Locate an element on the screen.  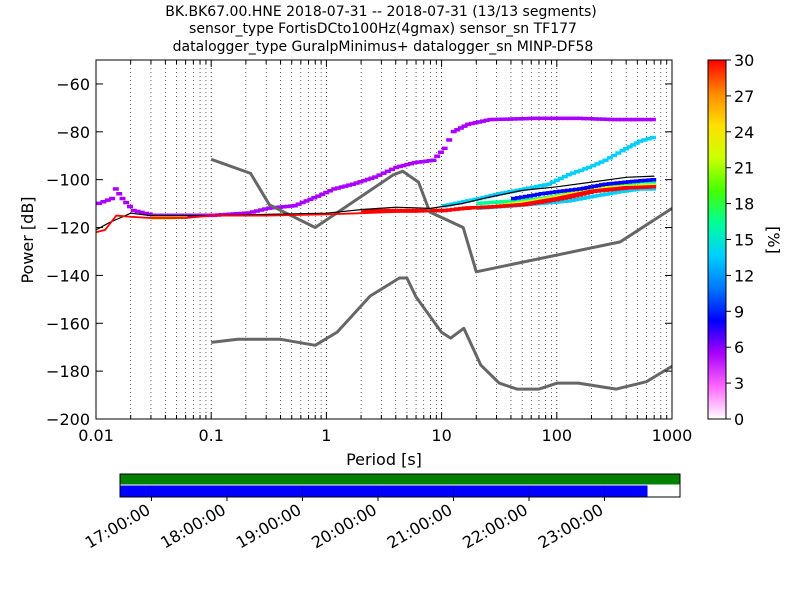
y-tick-label: −120 is located at coordinates (68, 228).